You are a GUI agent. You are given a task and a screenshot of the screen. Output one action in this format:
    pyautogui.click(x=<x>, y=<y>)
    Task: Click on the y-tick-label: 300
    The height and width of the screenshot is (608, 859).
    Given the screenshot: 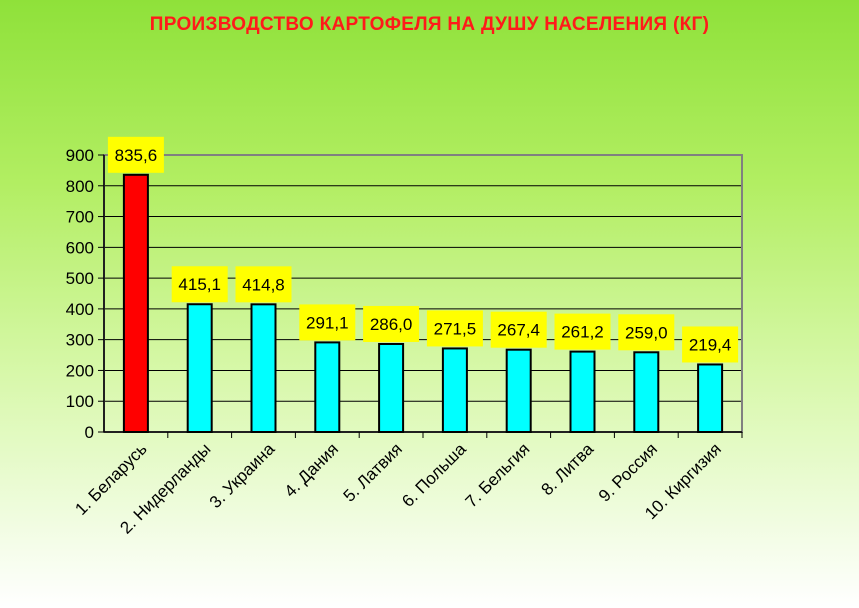 What is the action you would take?
    pyautogui.click(x=80, y=340)
    